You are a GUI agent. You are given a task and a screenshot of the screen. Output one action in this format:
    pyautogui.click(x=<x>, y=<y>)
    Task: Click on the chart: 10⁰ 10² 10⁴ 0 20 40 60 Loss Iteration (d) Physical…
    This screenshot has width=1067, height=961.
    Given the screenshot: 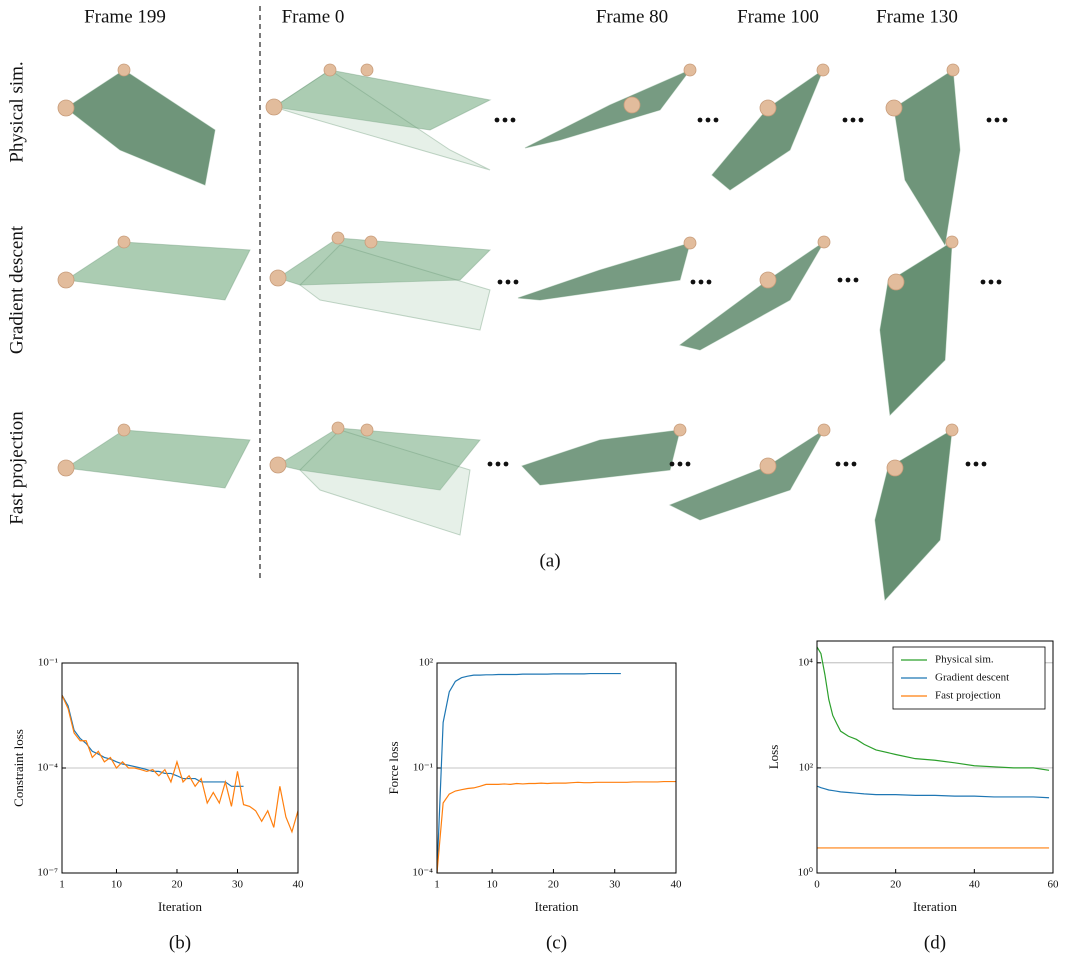 What is the action you would take?
    pyautogui.click(x=913, y=796)
    